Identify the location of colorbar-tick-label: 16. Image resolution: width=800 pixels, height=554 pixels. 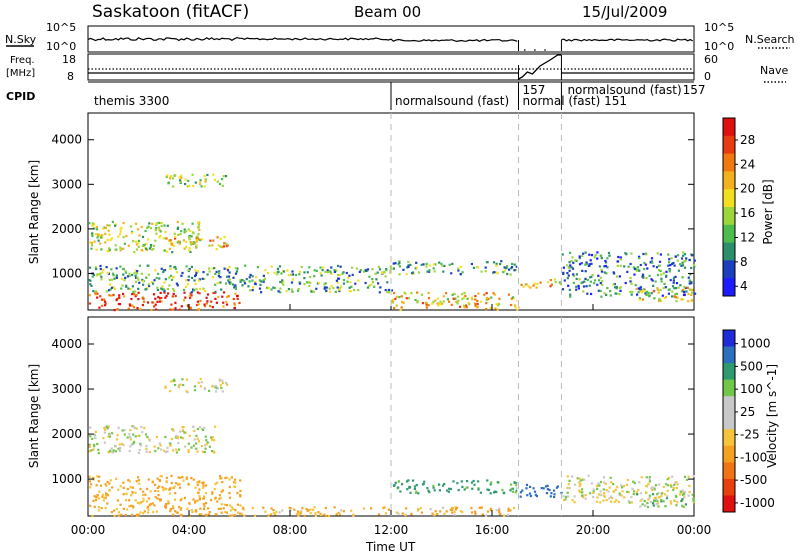
(747, 213).